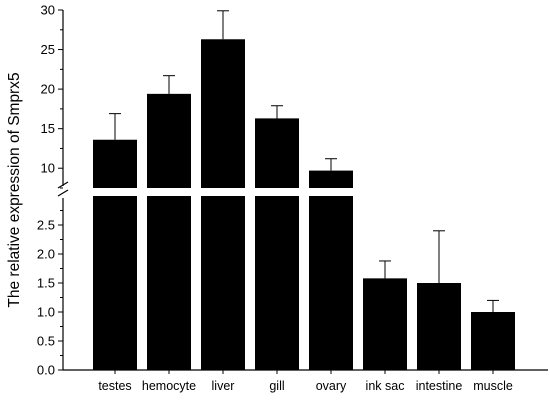 Image resolution: width=550 pixels, height=401 pixels. What do you see at coordinates (48, 128) in the screenshot?
I see `y-tick-label: 15` at bounding box center [48, 128].